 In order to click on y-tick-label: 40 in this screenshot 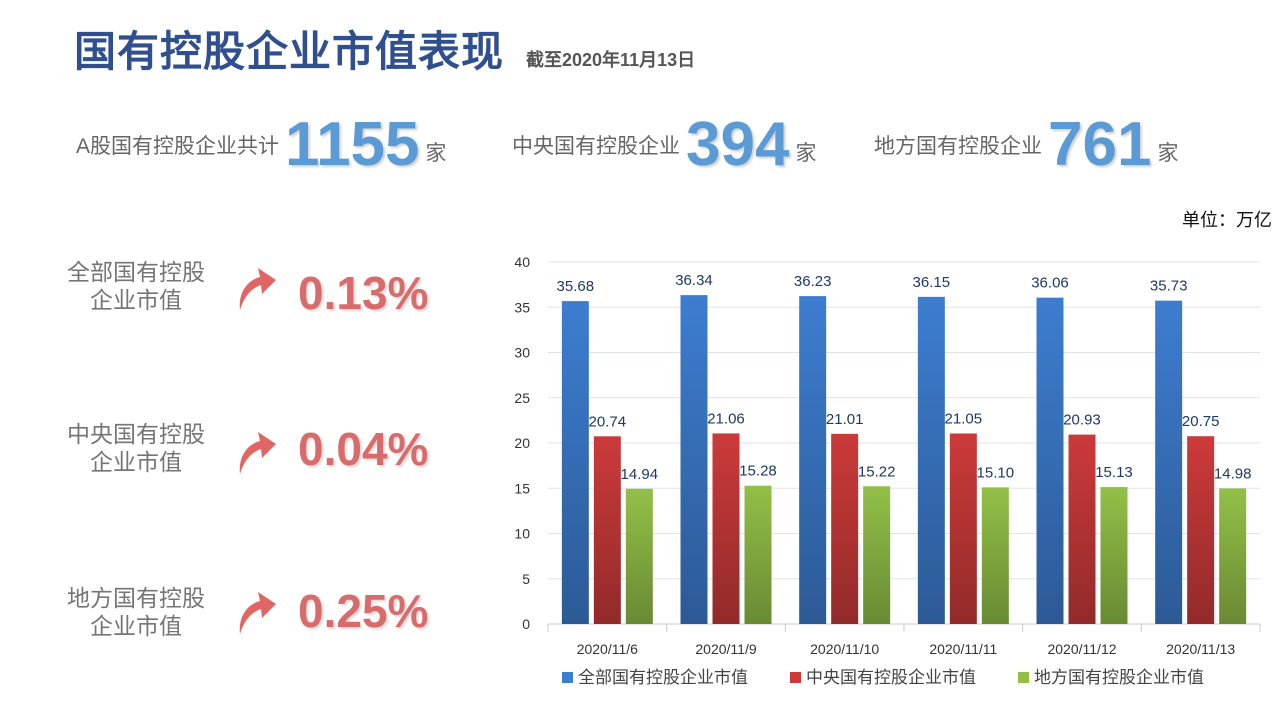, I will do `click(522, 262)`.